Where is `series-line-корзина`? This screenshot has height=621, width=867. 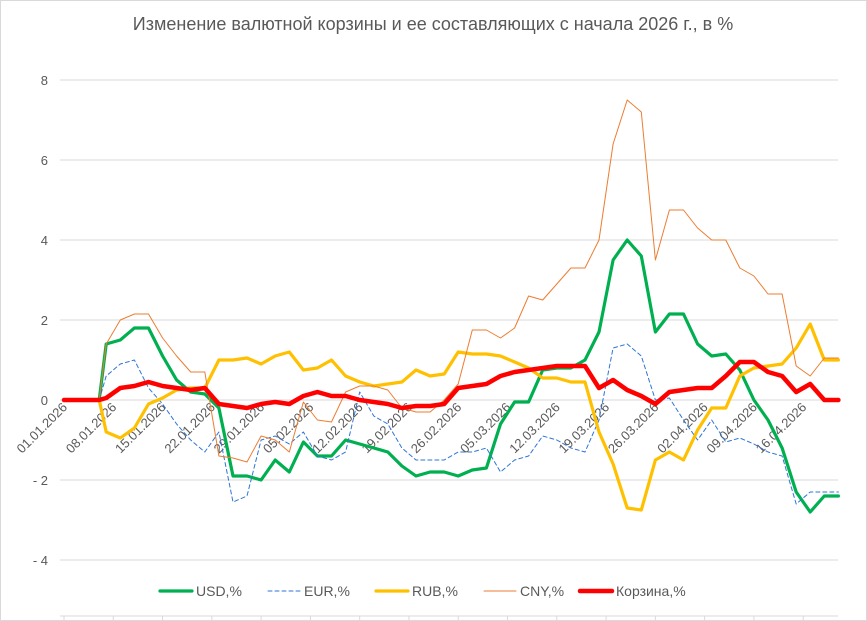 series-line-корзина is located at coordinates (451, 385).